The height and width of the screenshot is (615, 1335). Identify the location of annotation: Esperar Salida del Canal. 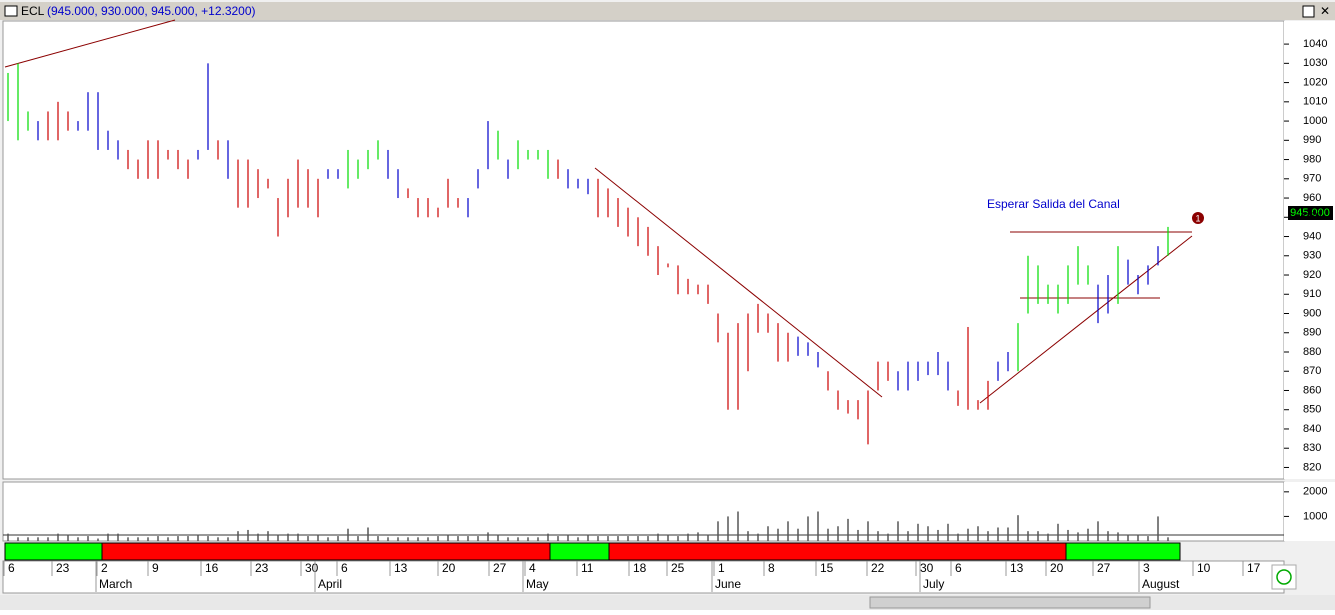
(1053, 204).